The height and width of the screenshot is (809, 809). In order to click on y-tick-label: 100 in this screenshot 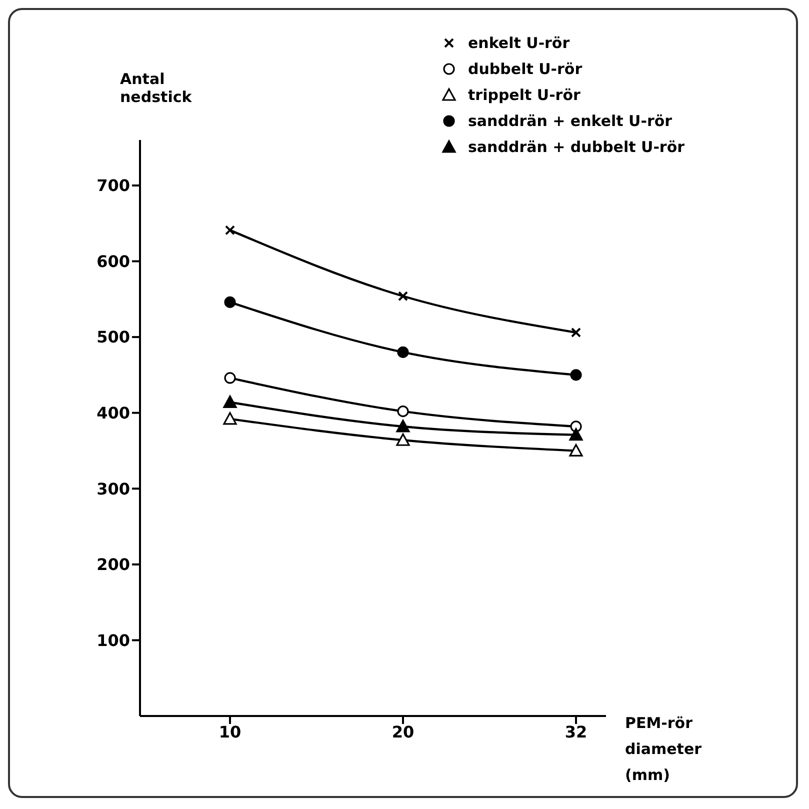, I will do `click(113, 640)`.